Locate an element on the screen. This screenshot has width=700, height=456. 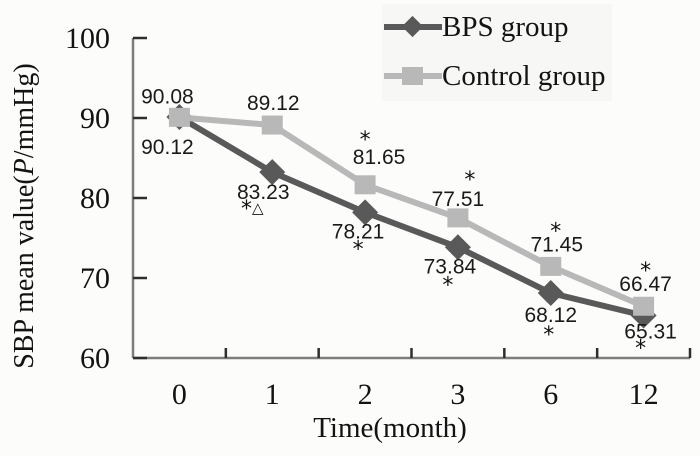
legend-label-bps: BPS group is located at coordinates (505, 26).